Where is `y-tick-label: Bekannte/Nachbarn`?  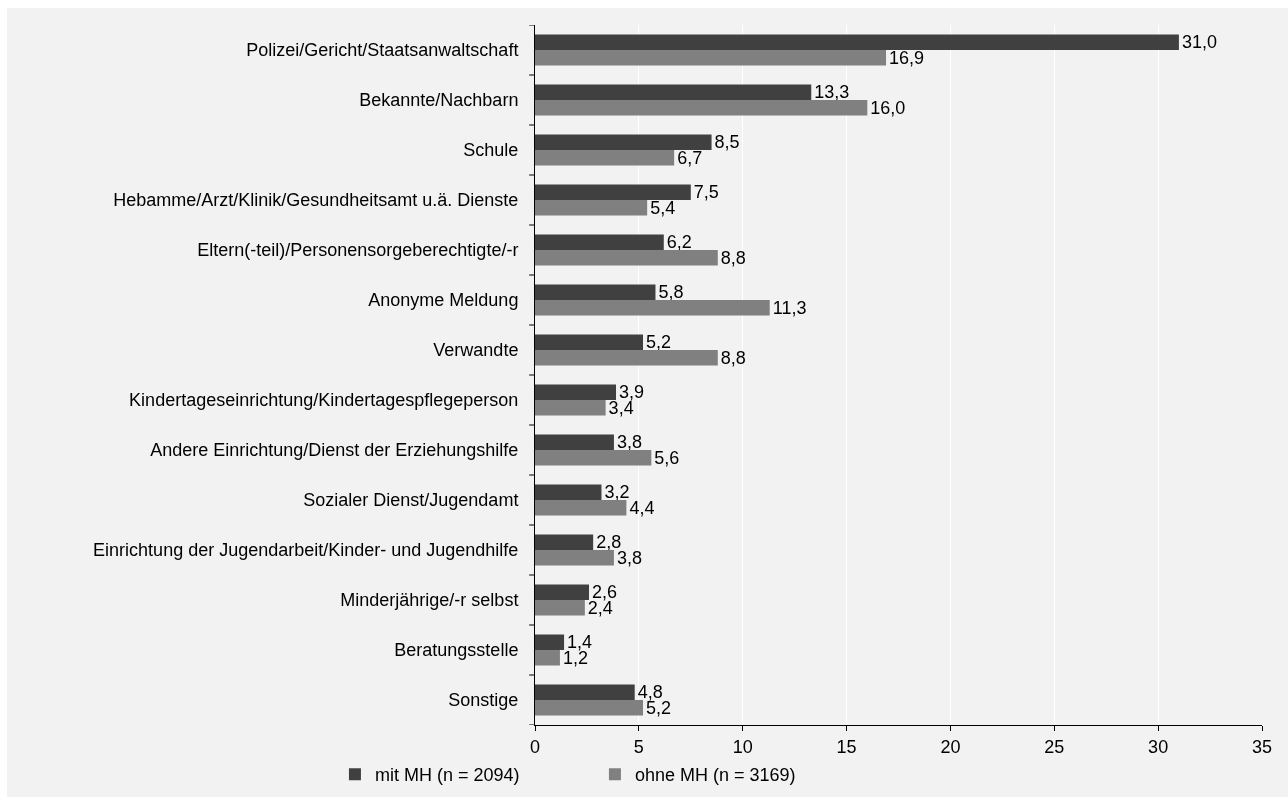 y-tick-label: Bekannte/Nachbarn is located at coordinates (439, 100).